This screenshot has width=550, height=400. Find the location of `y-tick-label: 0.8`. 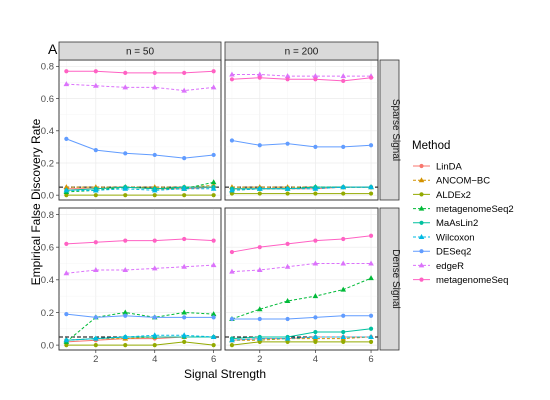

y-tick-label: 0.8 is located at coordinates (47, 215).